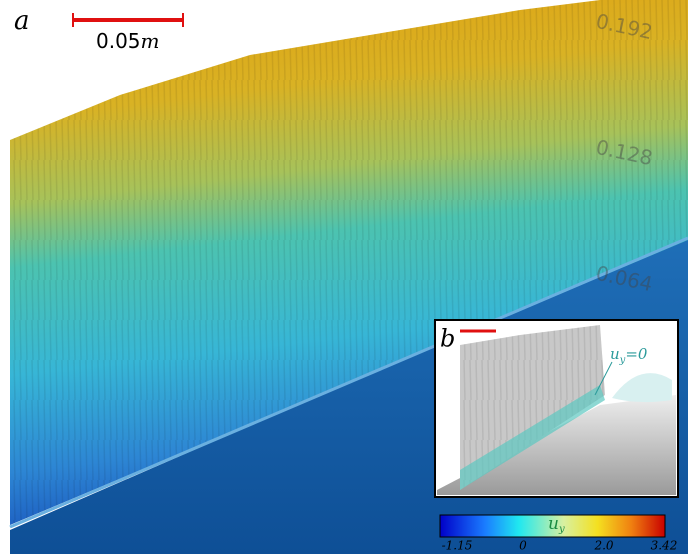 This screenshot has width=688, height=554. What do you see at coordinates (636, 354) in the screenshot?
I see `annotation-rest: =0` at bounding box center [636, 354].